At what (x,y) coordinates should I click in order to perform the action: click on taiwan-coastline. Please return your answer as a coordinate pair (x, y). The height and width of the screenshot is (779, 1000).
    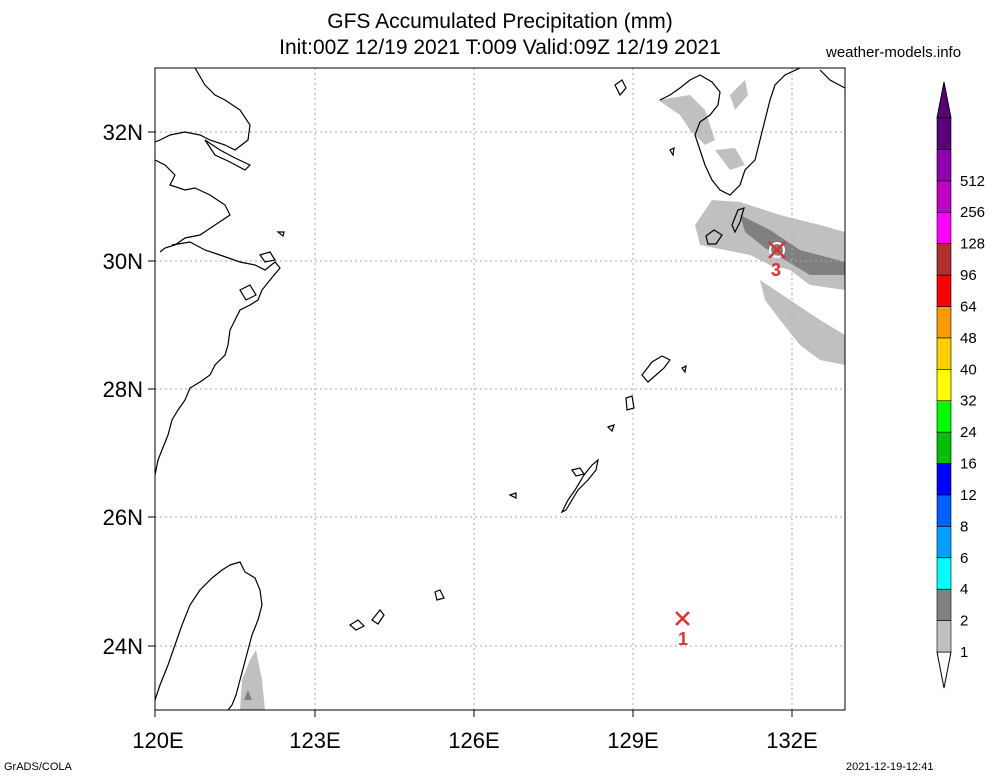
    Looking at the image, I should click on (209, 635).